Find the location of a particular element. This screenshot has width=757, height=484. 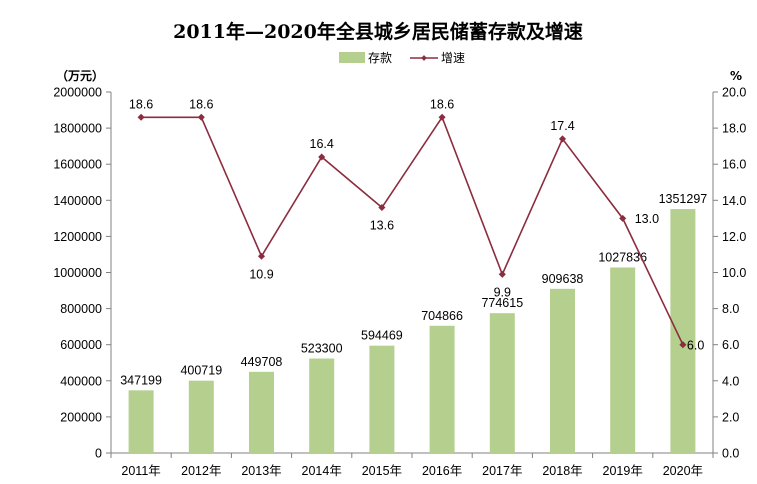

left-tick-label: 2000000 is located at coordinates (77, 93).